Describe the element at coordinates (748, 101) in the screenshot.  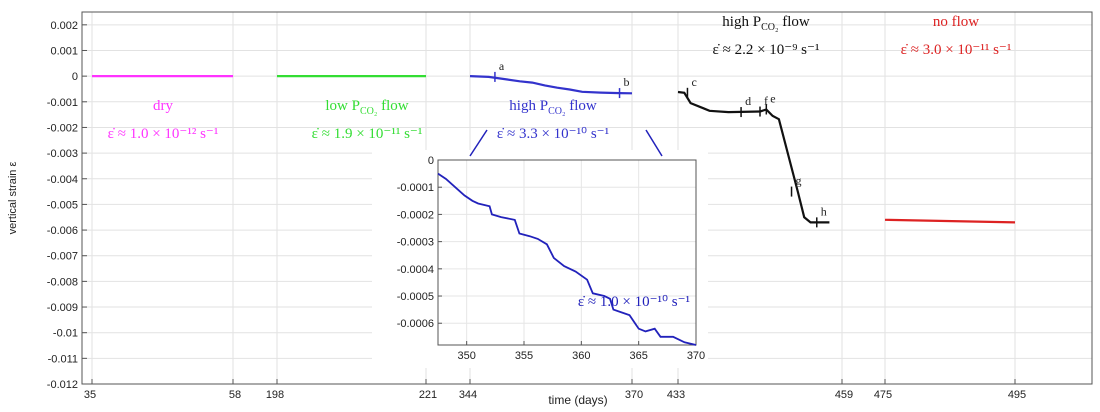
I see `segment-marker-label: d` at that location.